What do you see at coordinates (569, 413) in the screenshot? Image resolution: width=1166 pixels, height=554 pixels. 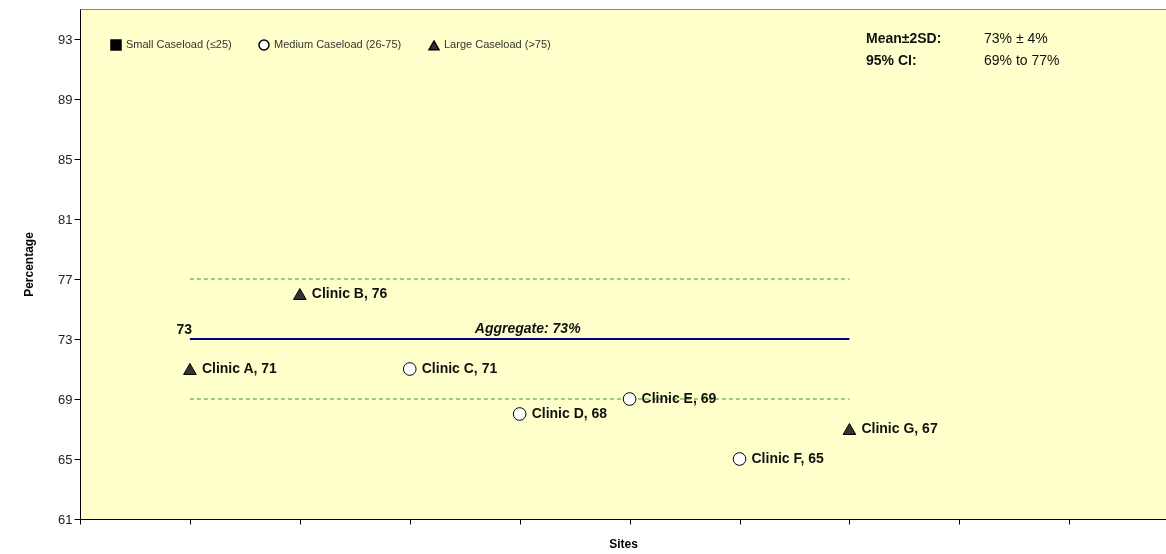 I see `data-label: Clinic D, 68` at bounding box center [569, 413].